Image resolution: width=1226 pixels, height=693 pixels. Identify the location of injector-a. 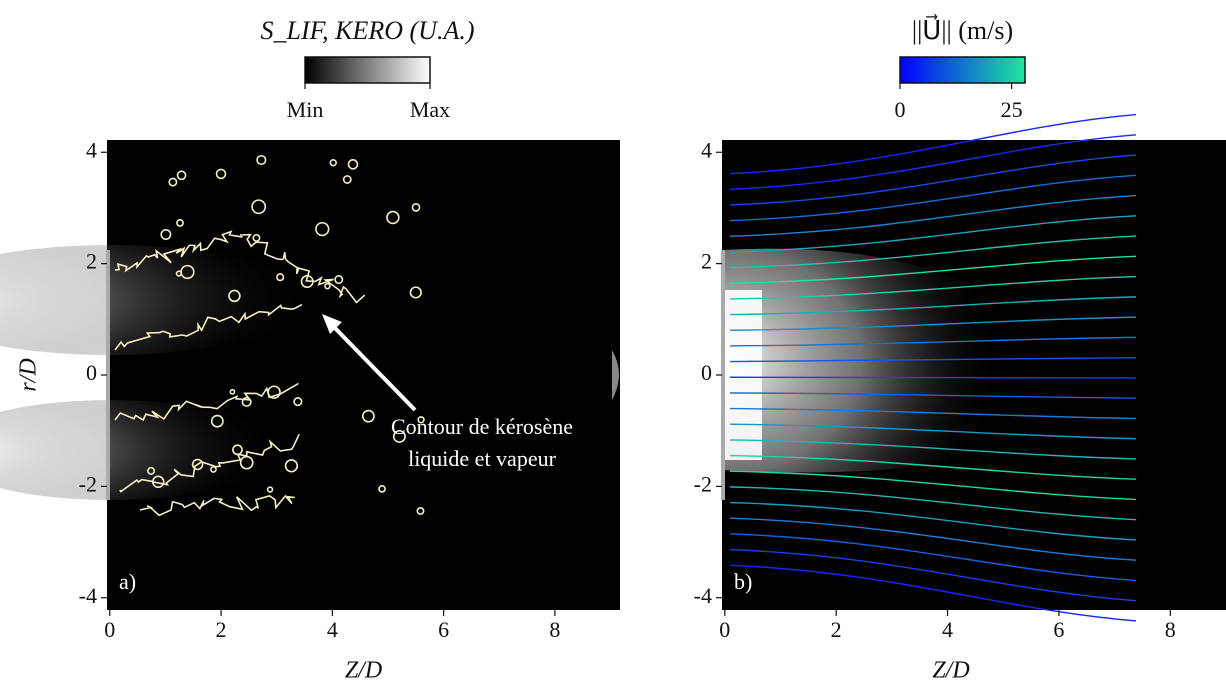
(108, 375).